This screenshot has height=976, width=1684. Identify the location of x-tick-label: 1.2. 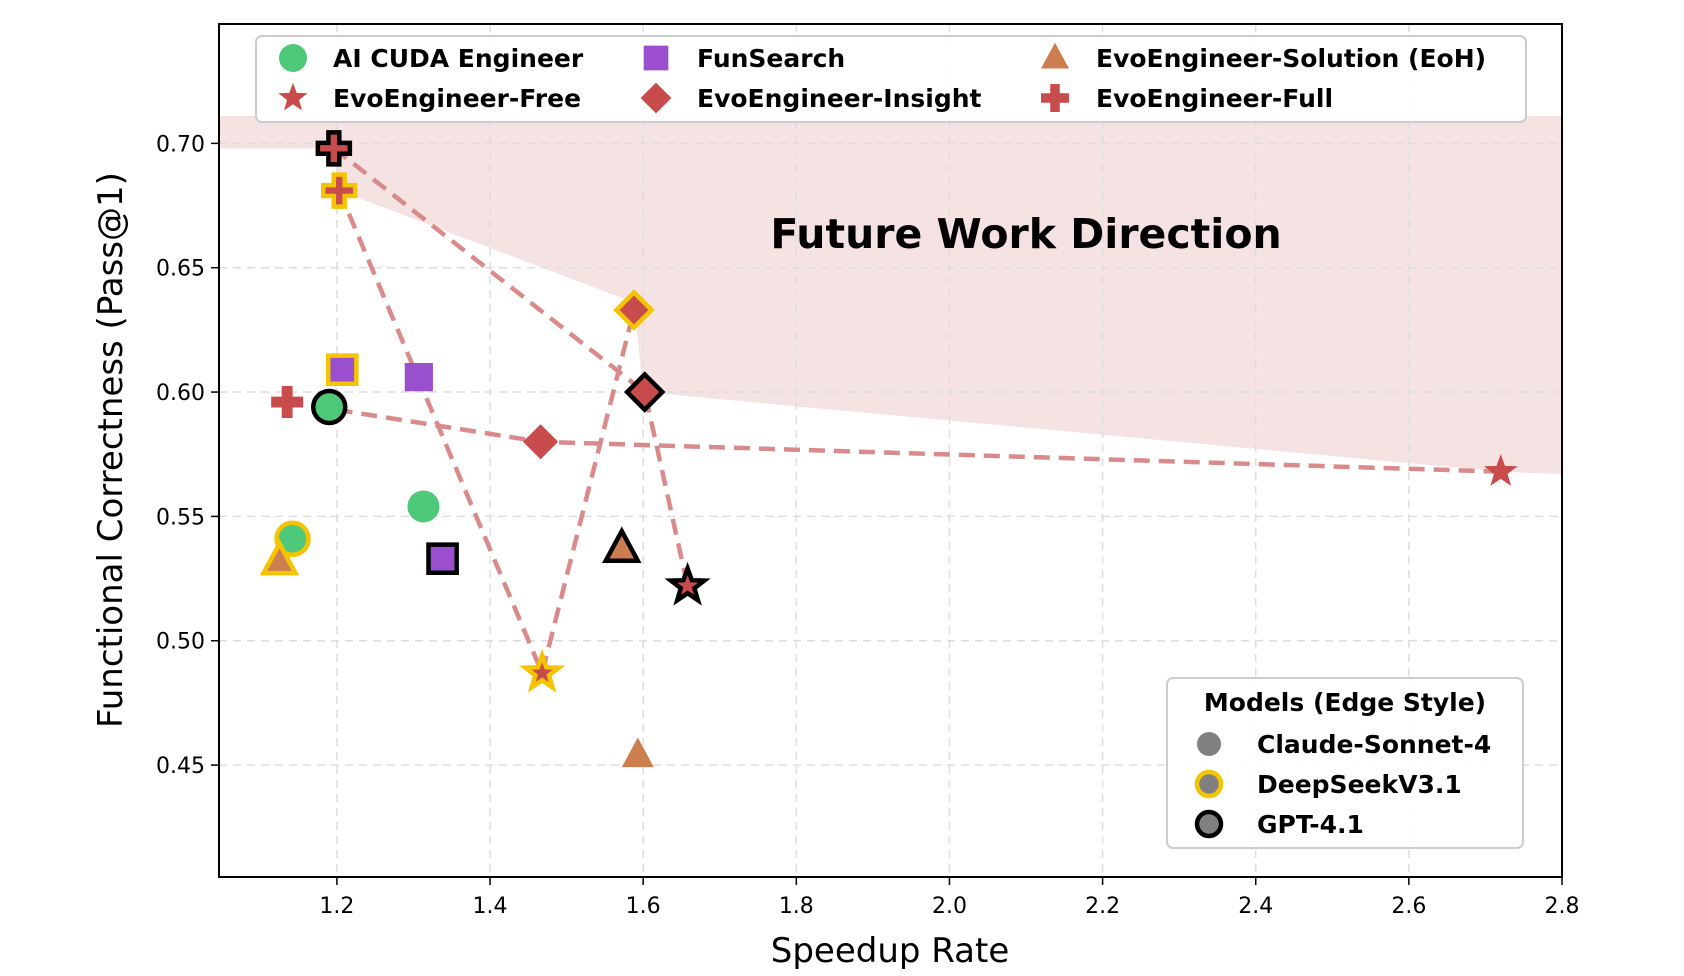
(336, 906).